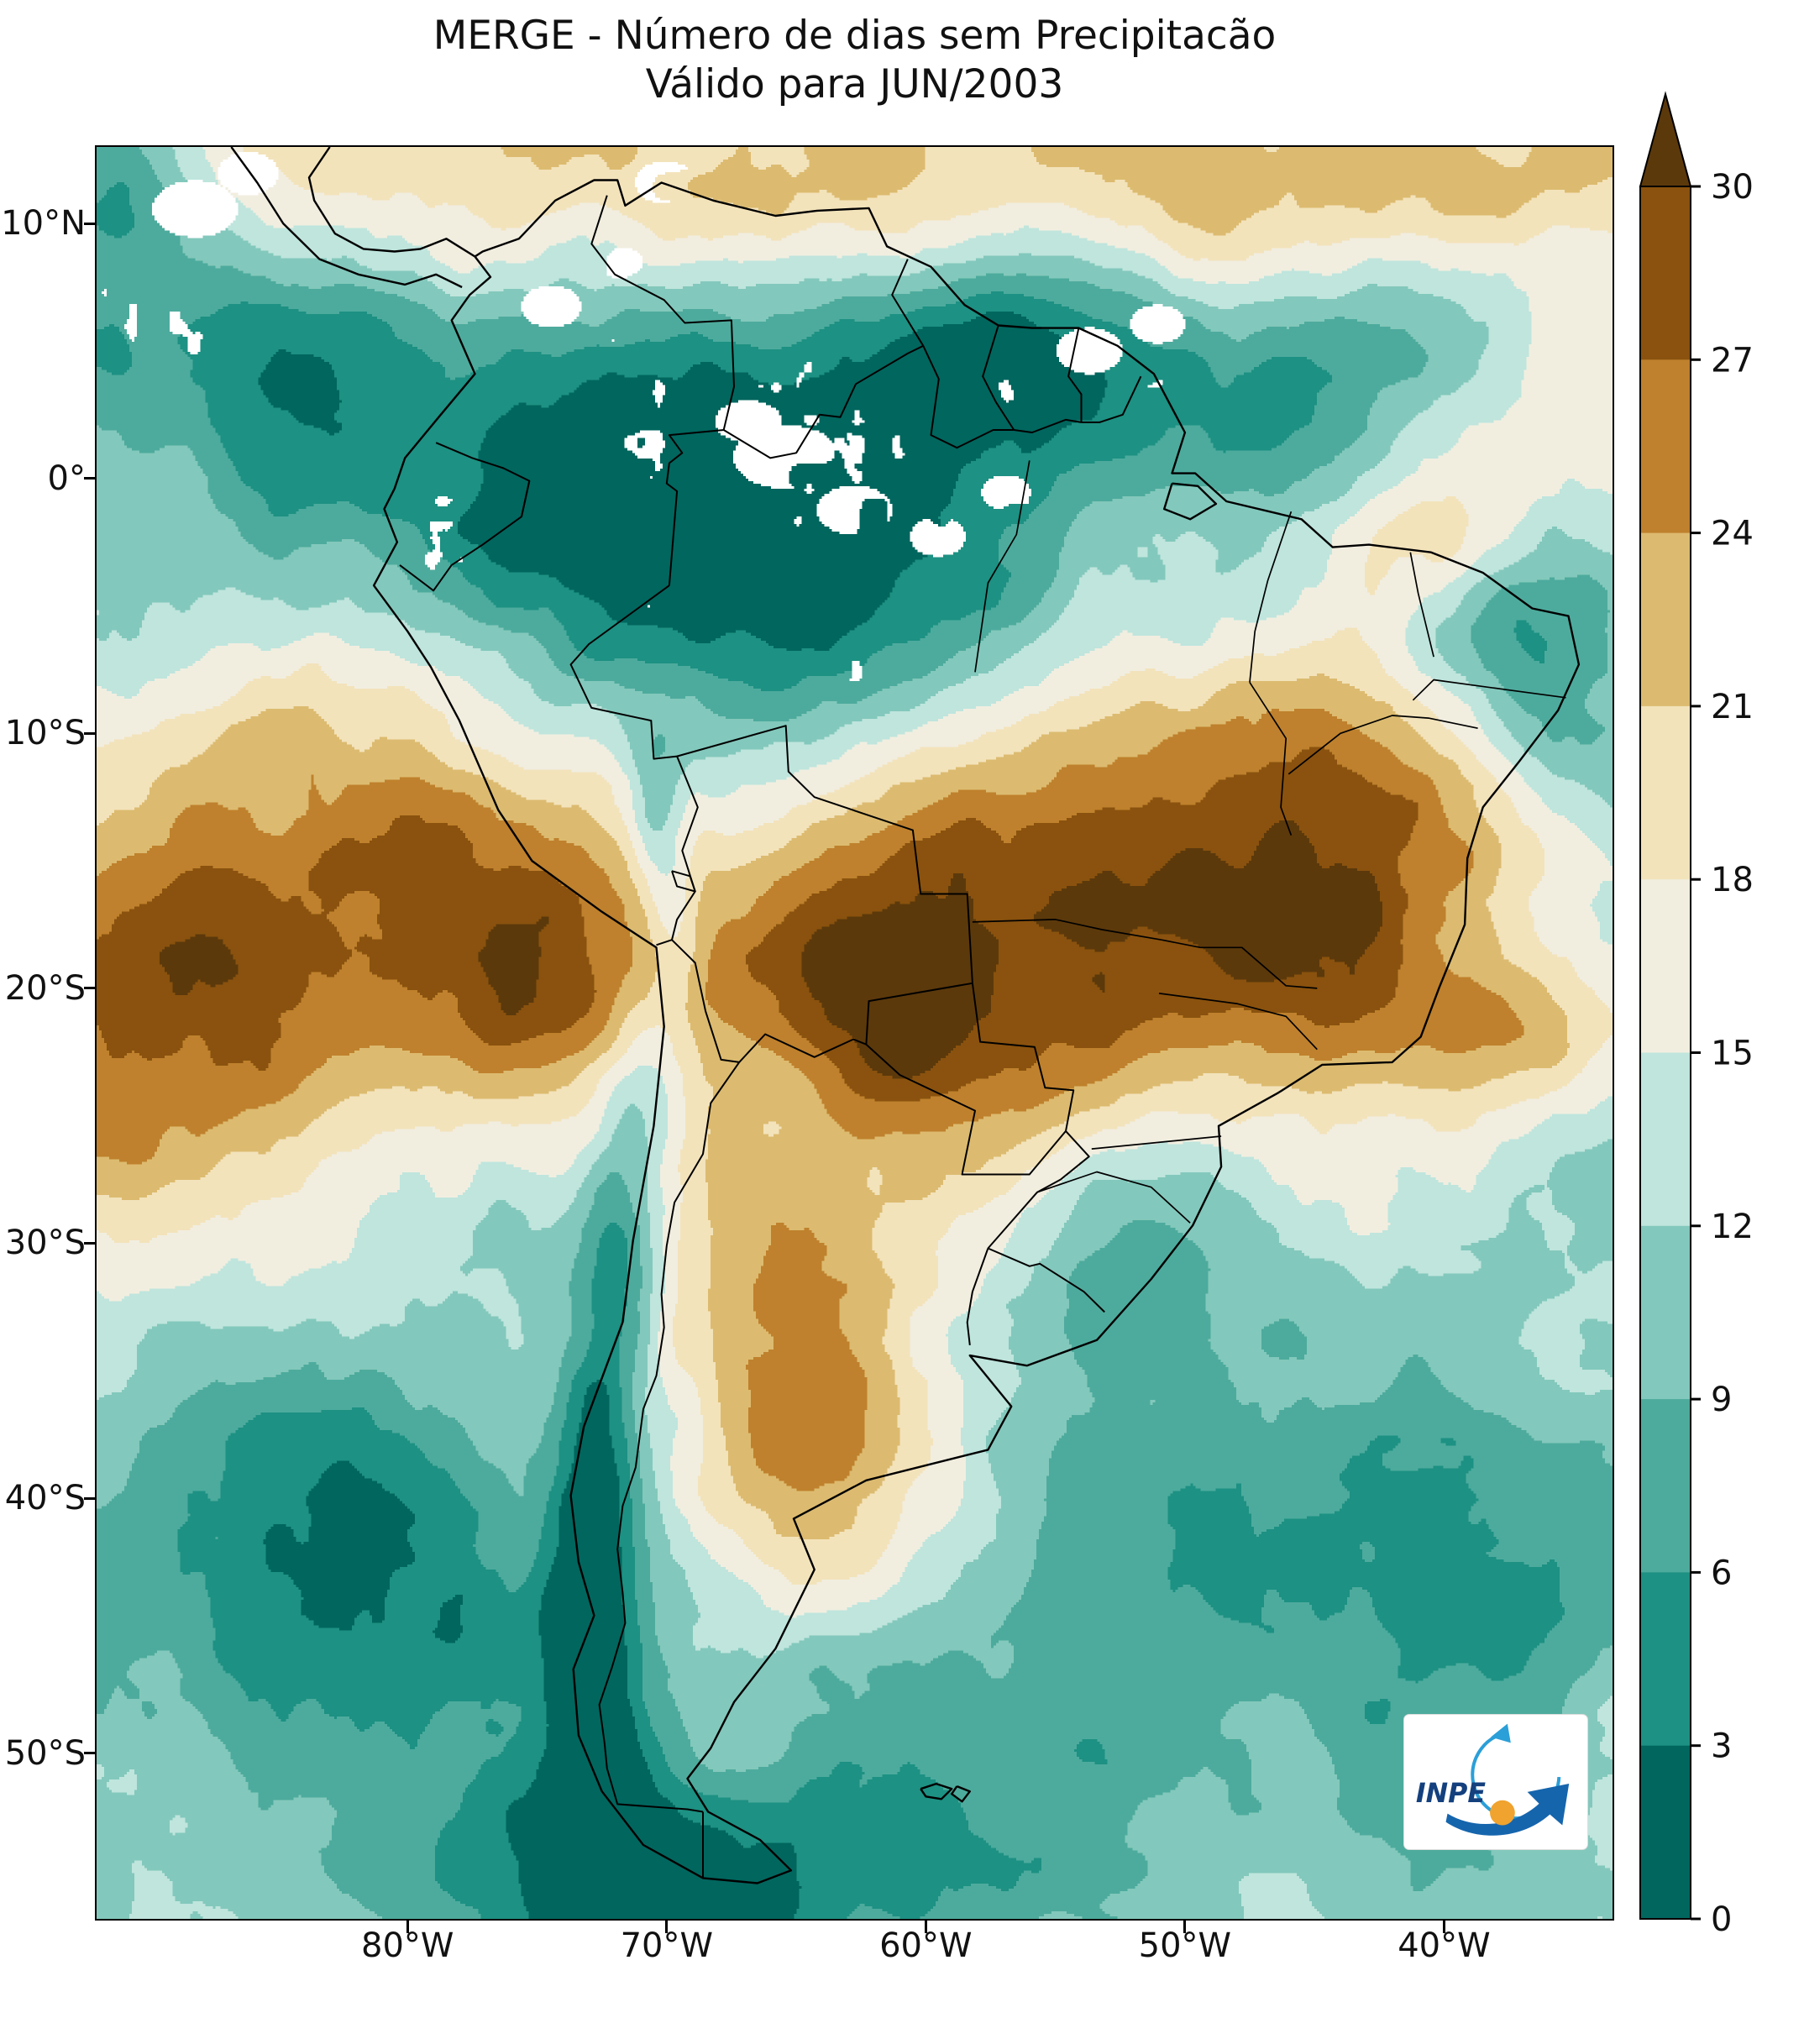  I want to click on inpe-logo-swoosh-icon, so click(1507, 1809).